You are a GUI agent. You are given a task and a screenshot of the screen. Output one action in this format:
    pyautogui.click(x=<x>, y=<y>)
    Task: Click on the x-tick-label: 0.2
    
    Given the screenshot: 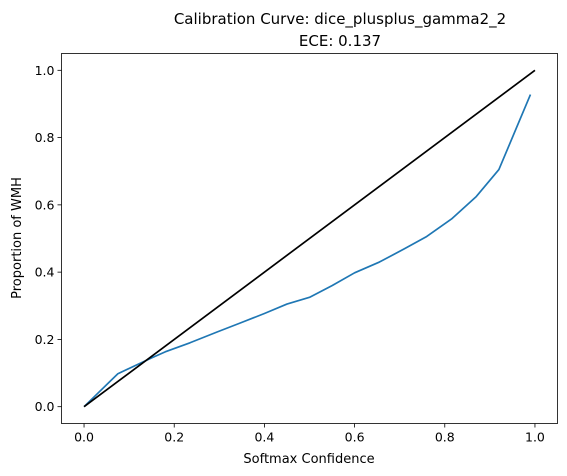 What is the action you would take?
    pyautogui.click(x=174, y=437)
    